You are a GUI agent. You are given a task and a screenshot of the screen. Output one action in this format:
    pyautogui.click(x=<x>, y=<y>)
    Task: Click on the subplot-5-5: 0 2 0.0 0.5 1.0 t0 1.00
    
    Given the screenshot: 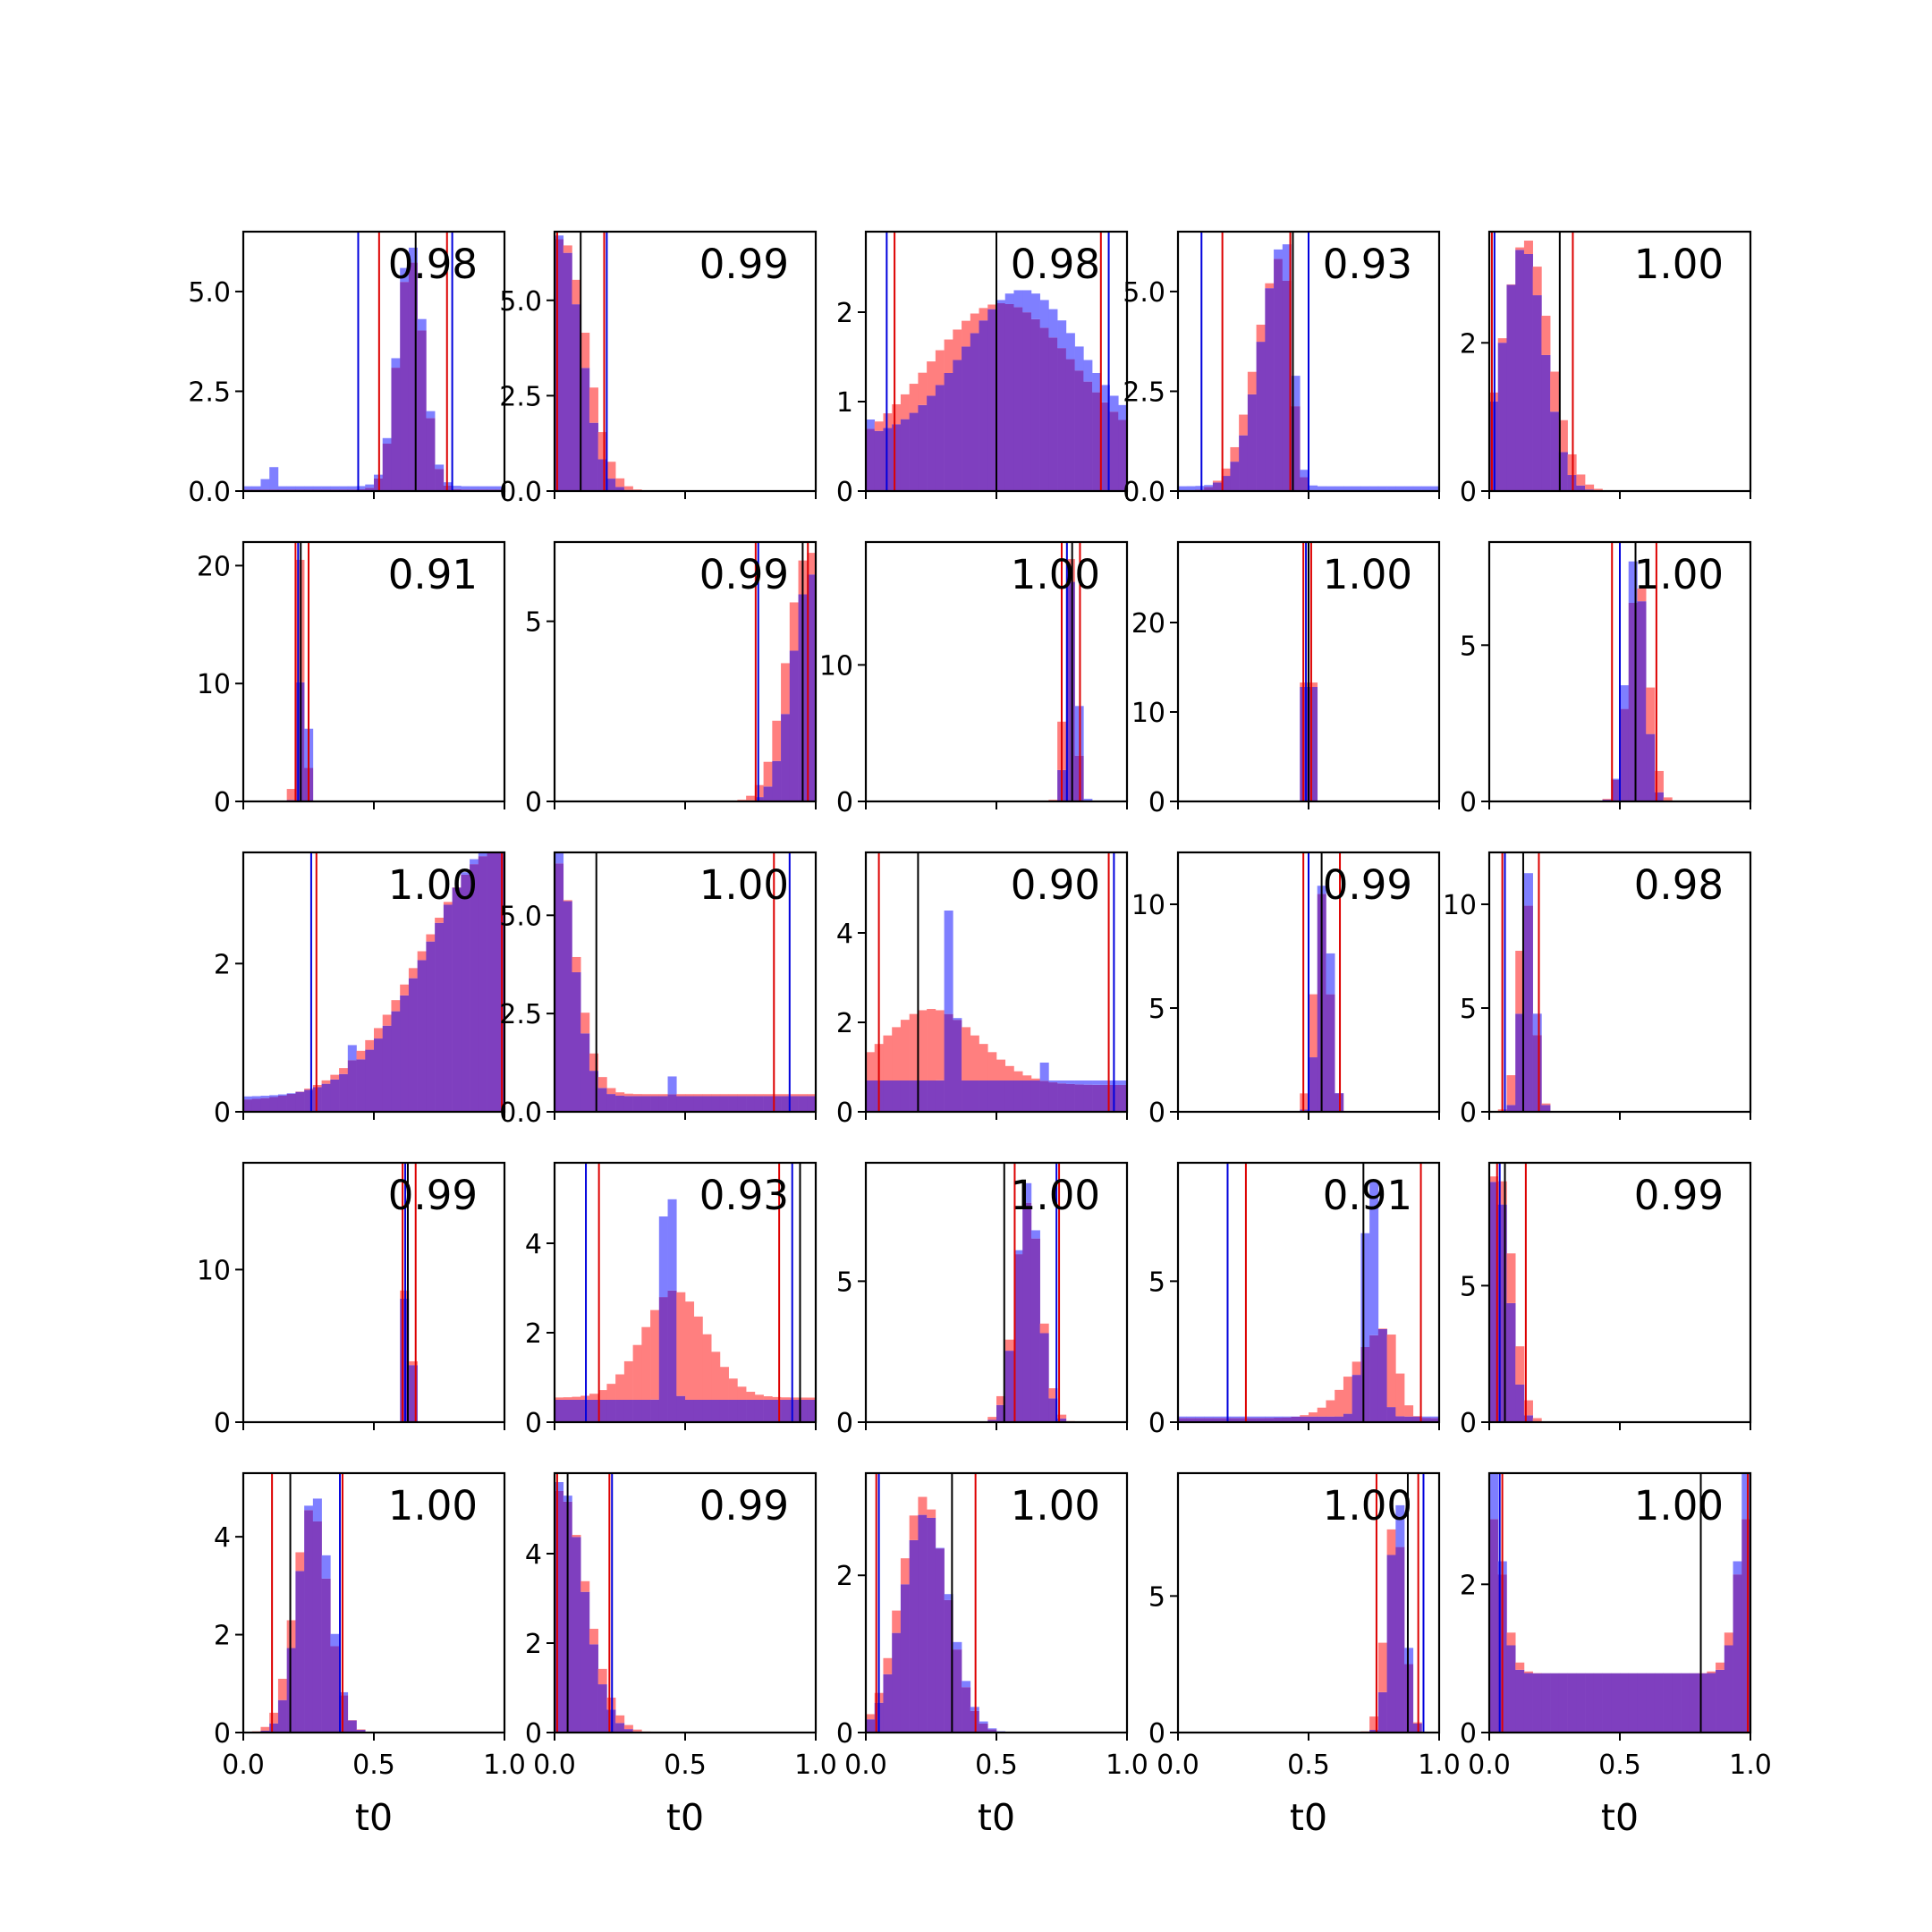 What is the action you would take?
    pyautogui.click(x=1616, y=1655)
    